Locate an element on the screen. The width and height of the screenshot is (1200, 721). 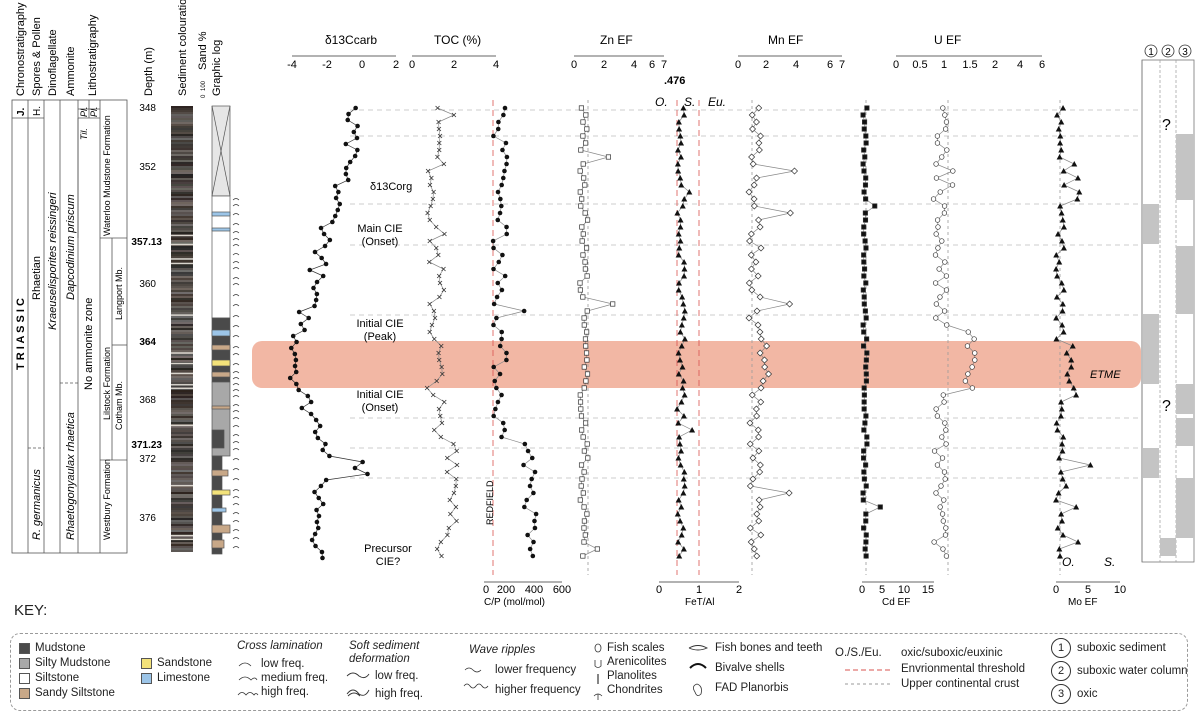
swatch-sandstone is located at coordinates (146, 663).